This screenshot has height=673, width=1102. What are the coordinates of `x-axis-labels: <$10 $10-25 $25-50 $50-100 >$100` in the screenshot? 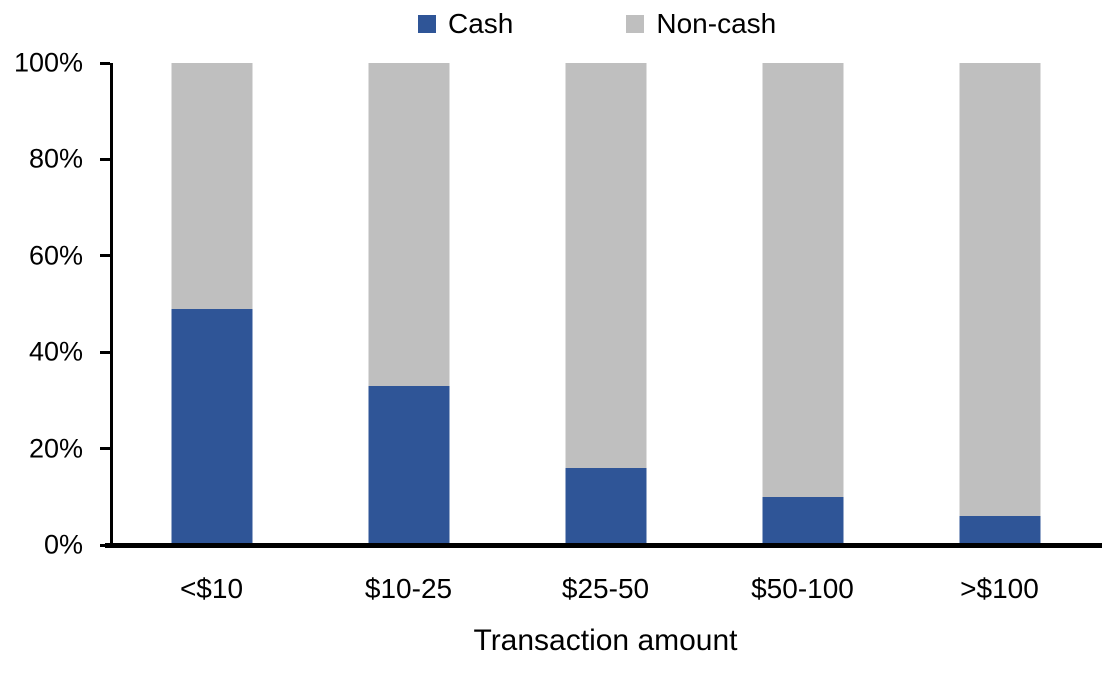 It's located at (605, 589).